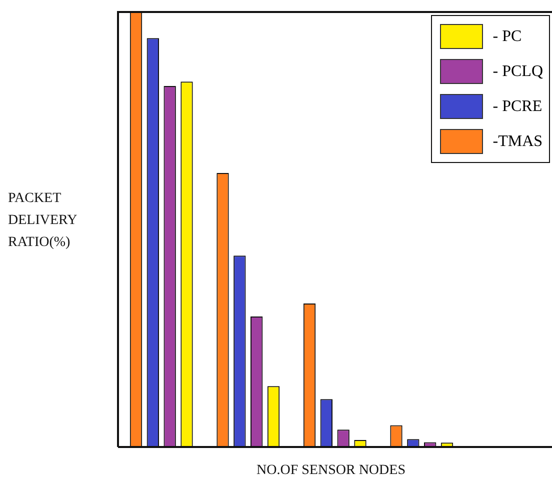 The image size is (552, 490). Describe the element at coordinates (507, 37) in the screenshot. I see `legend-label: - PC` at that location.